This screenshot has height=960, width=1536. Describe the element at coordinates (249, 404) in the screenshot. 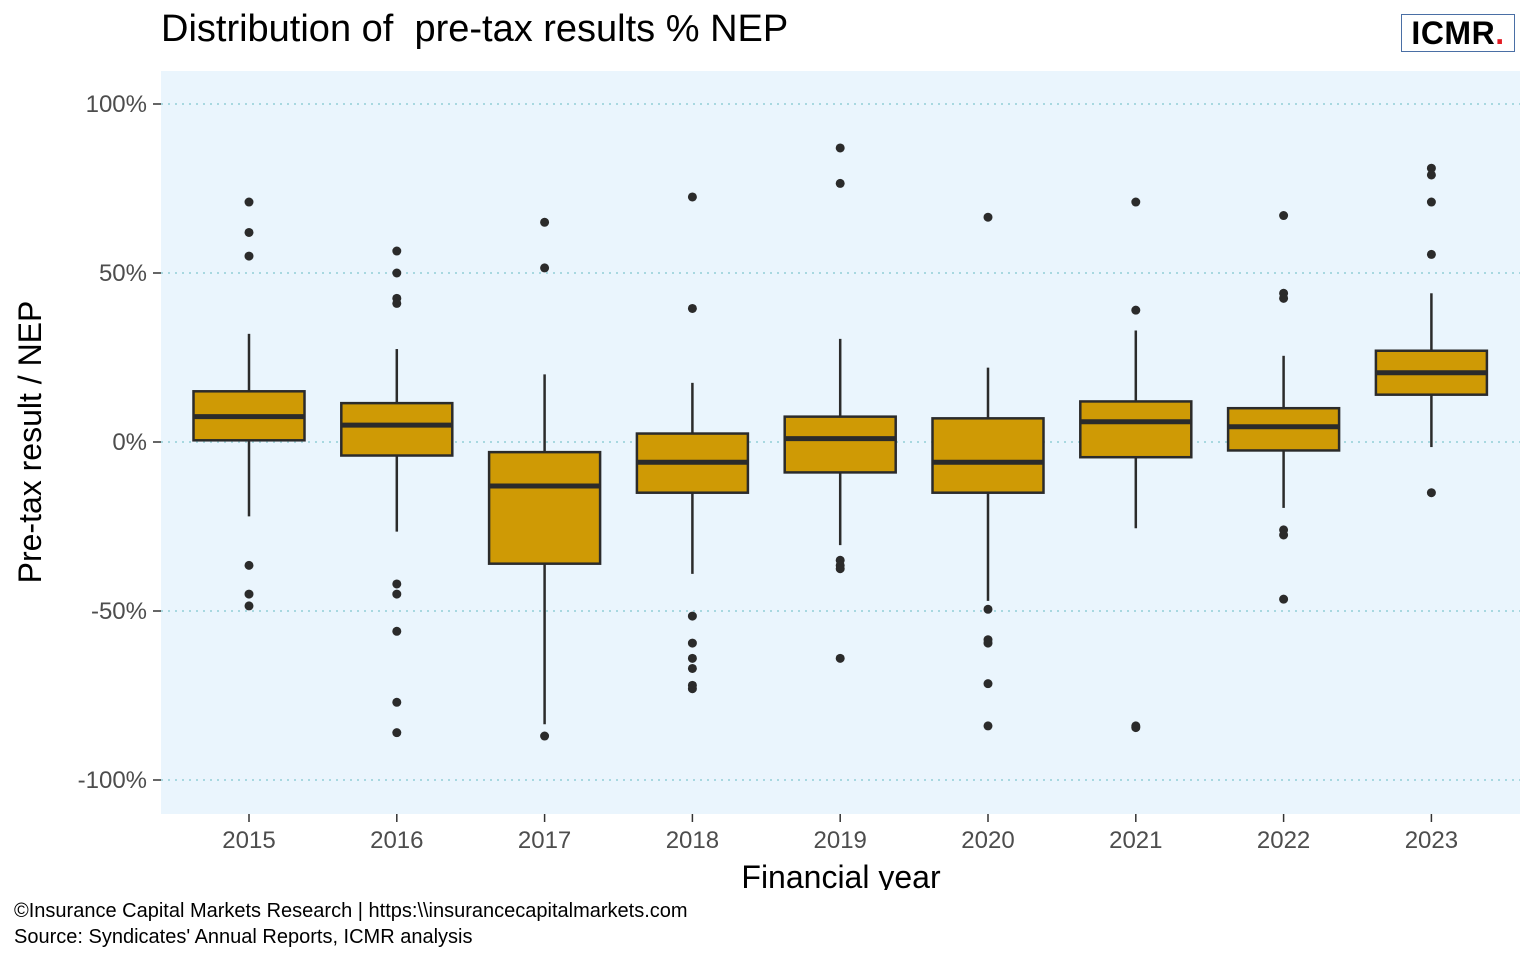

I see `box-2015` at that location.